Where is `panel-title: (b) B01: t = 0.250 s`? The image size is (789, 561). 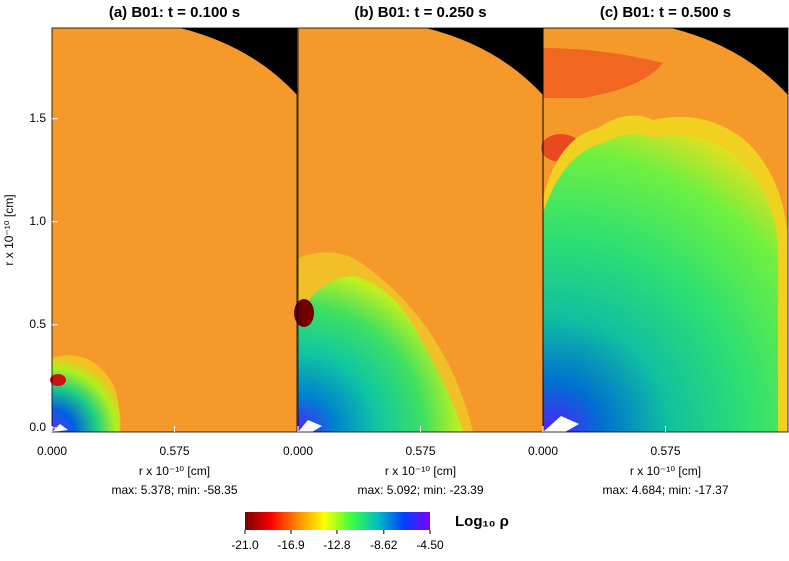
panel-title: (b) B01: t = 0.250 s is located at coordinates (420, 12).